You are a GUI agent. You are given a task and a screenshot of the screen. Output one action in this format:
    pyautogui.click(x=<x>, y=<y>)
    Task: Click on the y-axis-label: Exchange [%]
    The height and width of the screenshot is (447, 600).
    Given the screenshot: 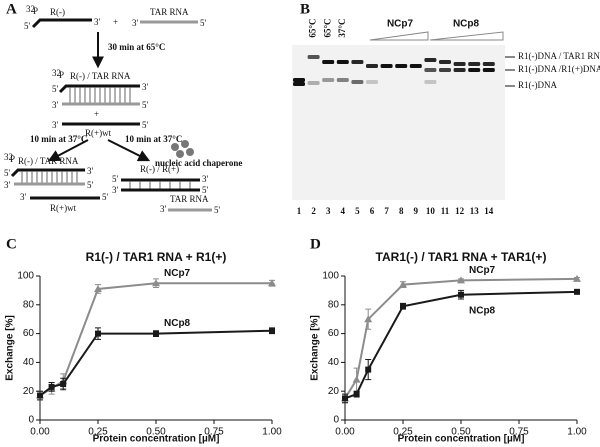 What is the action you would take?
    pyautogui.click(x=315, y=348)
    